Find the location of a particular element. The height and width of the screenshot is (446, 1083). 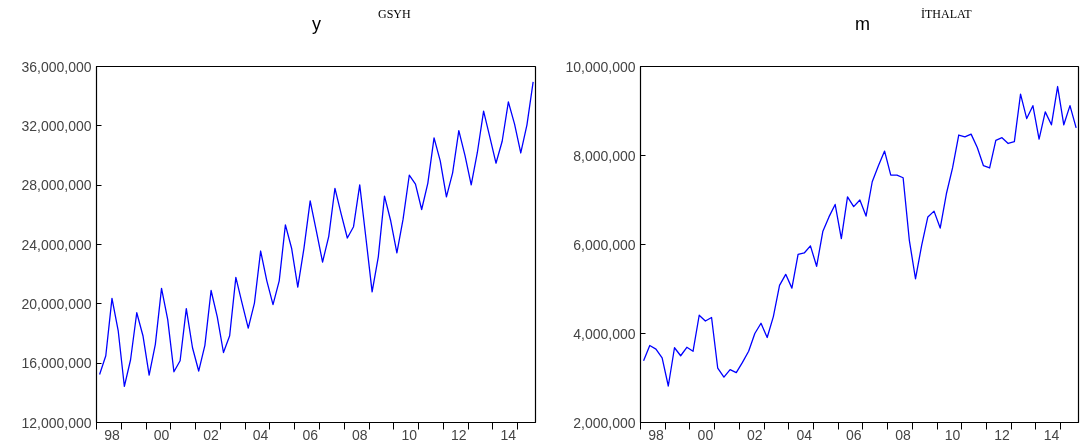

y-tick-label: 36,000,000 is located at coordinates (56, 66).